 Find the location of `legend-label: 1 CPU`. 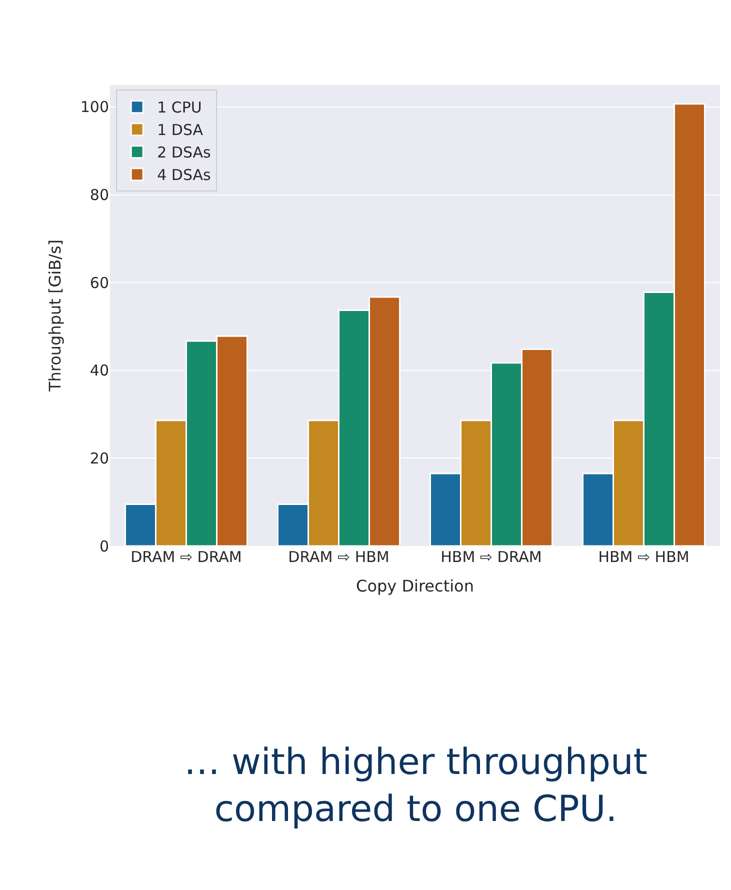

legend-label: 1 CPU is located at coordinates (179, 107).